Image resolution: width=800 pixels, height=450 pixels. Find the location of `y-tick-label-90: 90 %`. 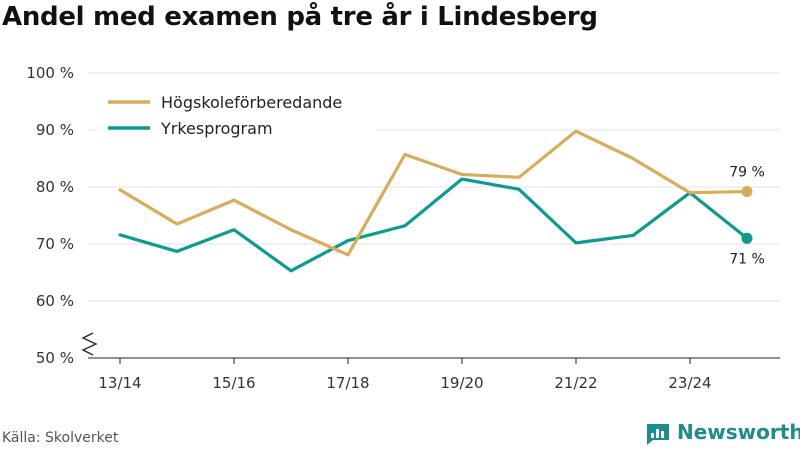

y-tick-label-90: 90 % is located at coordinates (55, 130).